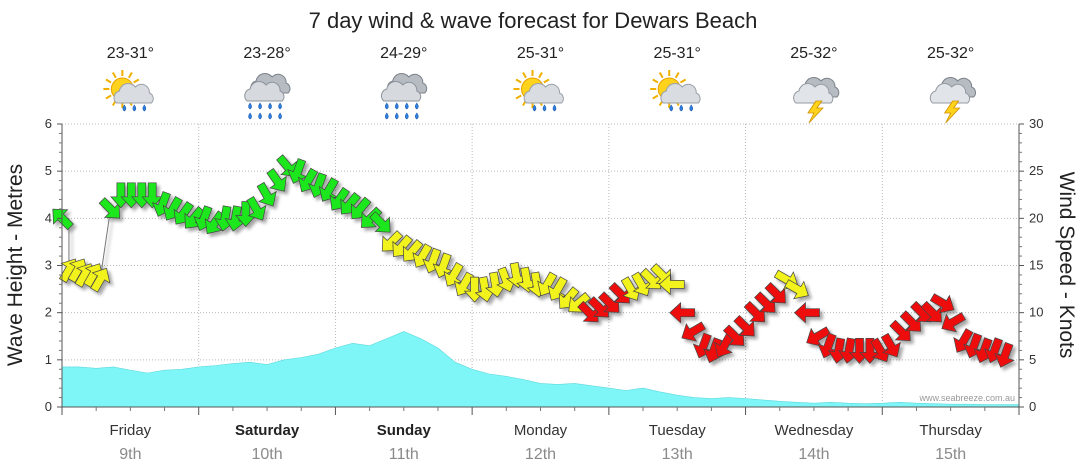  What do you see at coordinates (813, 430) in the screenshot?
I see `day-name-label: Wednesday` at bounding box center [813, 430].